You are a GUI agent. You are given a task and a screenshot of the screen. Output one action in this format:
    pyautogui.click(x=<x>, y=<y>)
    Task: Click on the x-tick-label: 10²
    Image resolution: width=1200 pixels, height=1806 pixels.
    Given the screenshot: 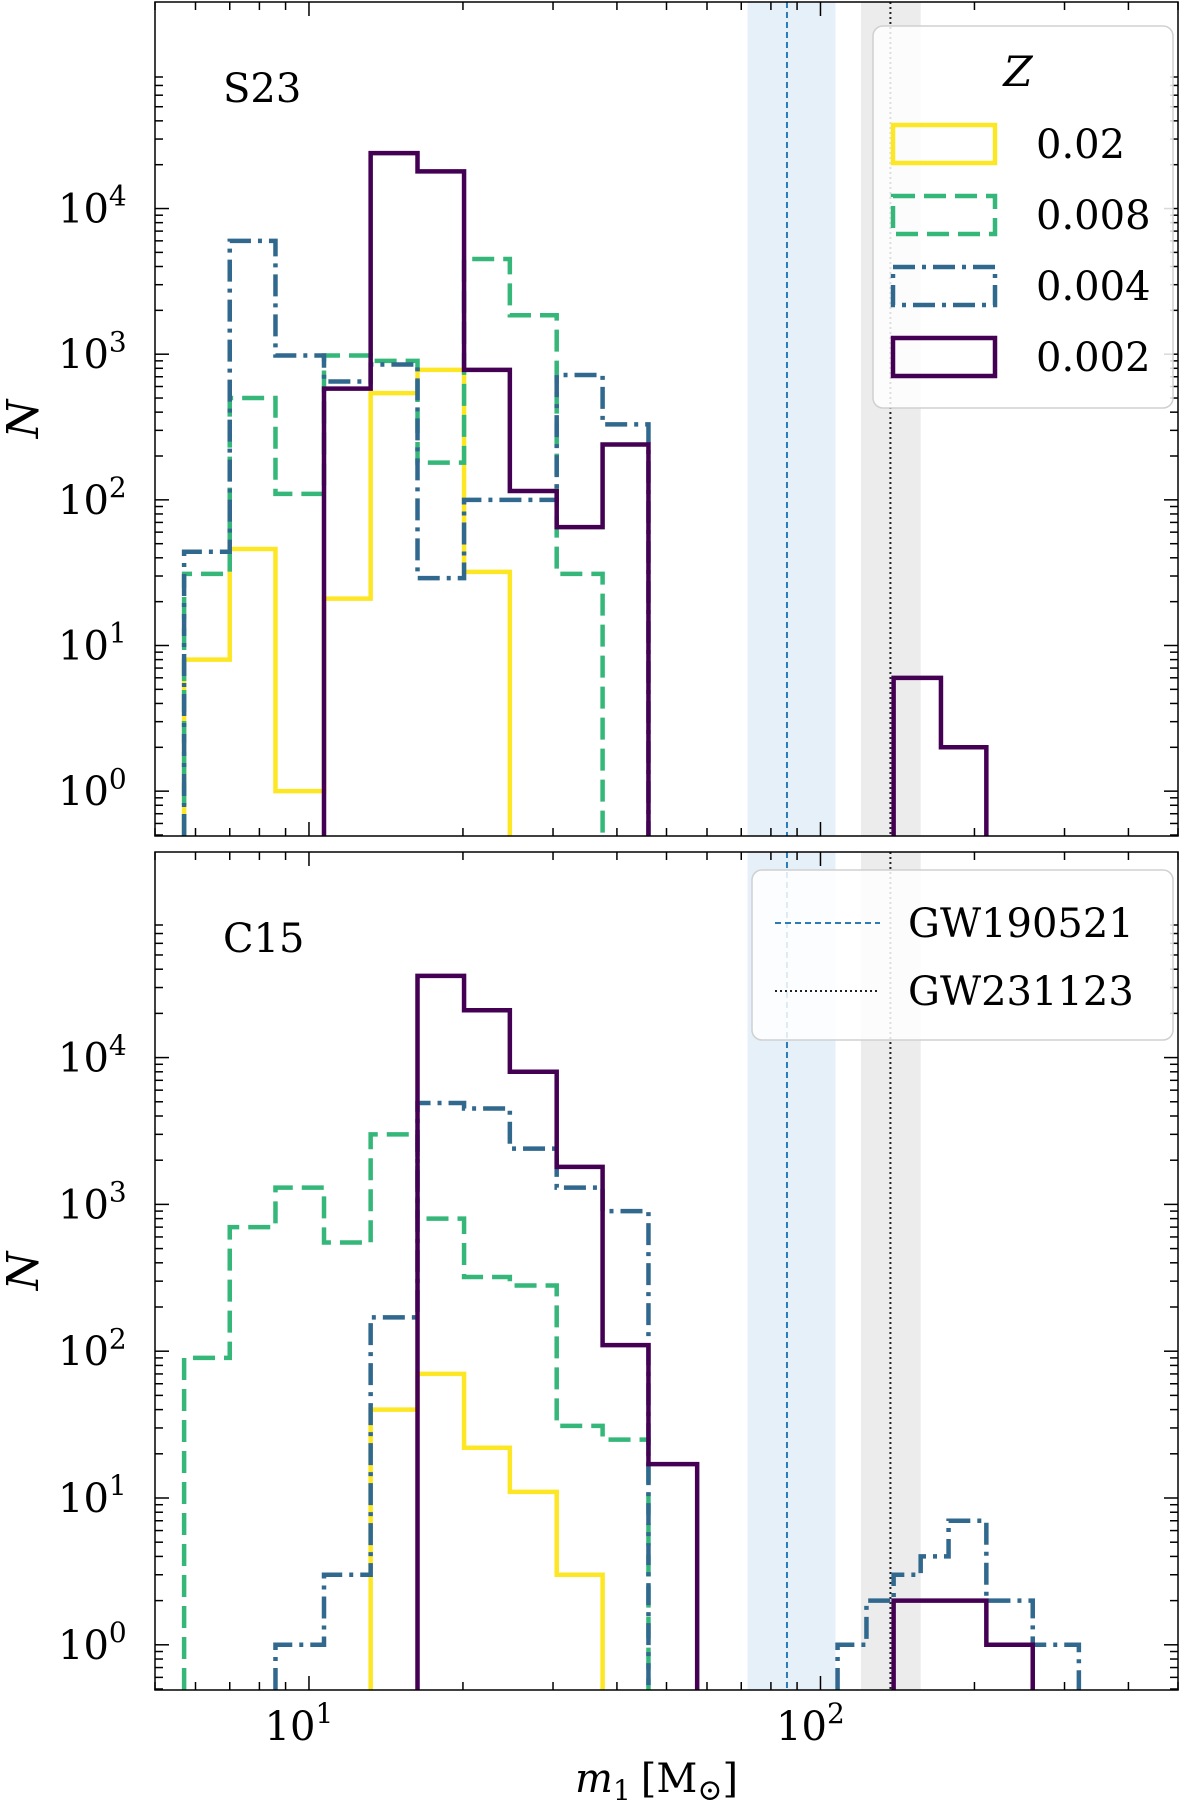 What is the action you would take?
    pyautogui.click(x=810, y=1723)
    